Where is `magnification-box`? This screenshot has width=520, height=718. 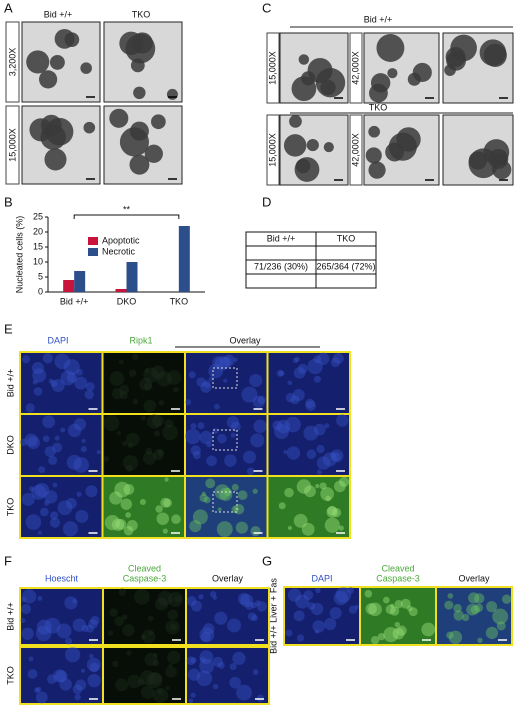 magnification-box is located at coordinates (273, 68).